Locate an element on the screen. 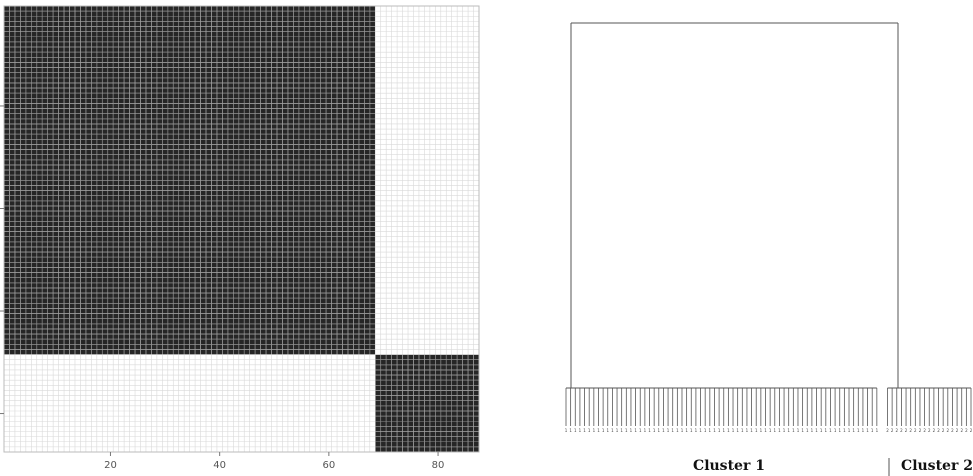 This screenshot has width=973, height=476. x-tick-label: 80 is located at coordinates (438, 465).